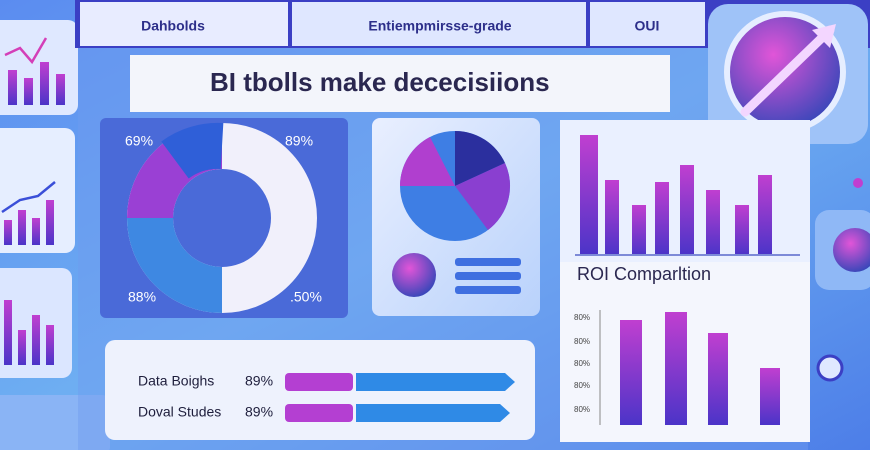 The height and width of the screenshot is (450, 870). What do you see at coordinates (142, 297) in the screenshot?
I see `donut-label: 88%` at bounding box center [142, 297].